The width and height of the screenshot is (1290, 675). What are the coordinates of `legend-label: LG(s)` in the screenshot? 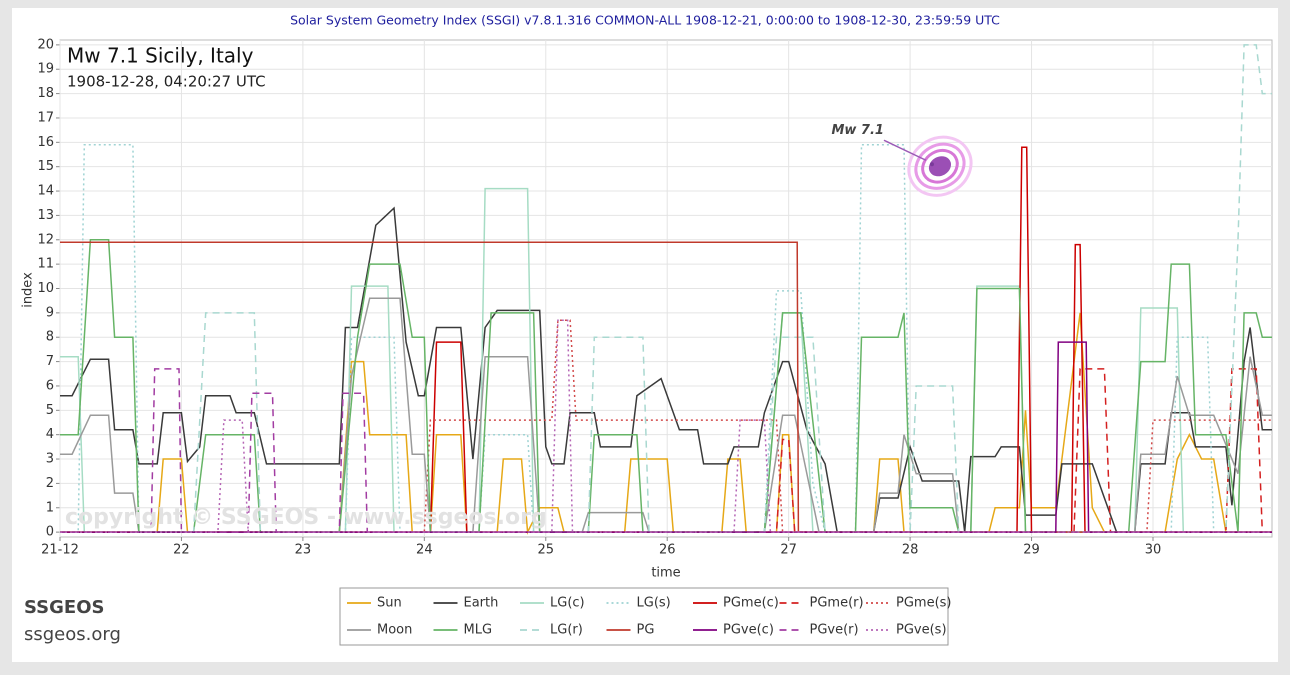 It's located at (654, 603).